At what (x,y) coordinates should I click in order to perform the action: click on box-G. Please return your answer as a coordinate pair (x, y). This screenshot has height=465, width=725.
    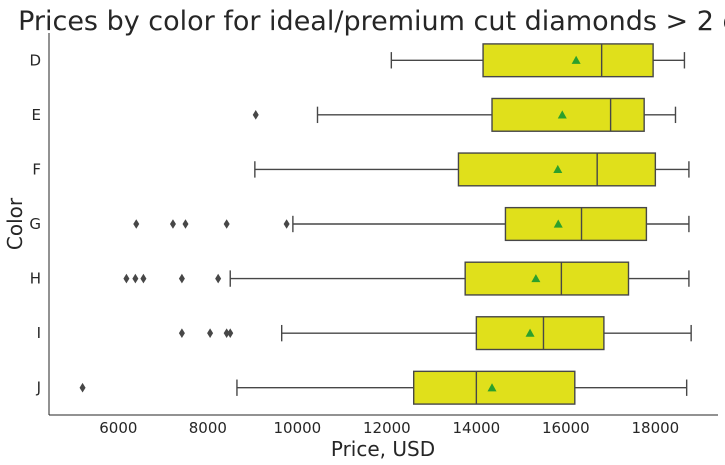
    Looking at the image, I should click on (411, 224).